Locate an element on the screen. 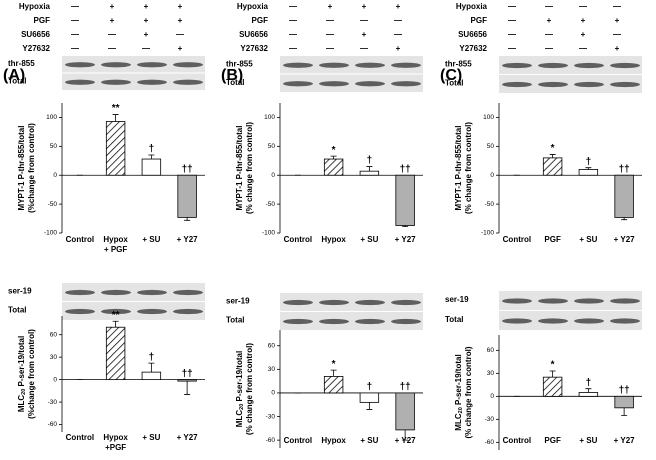  y-tick-label: -30 is located at coordinates (271, 416).